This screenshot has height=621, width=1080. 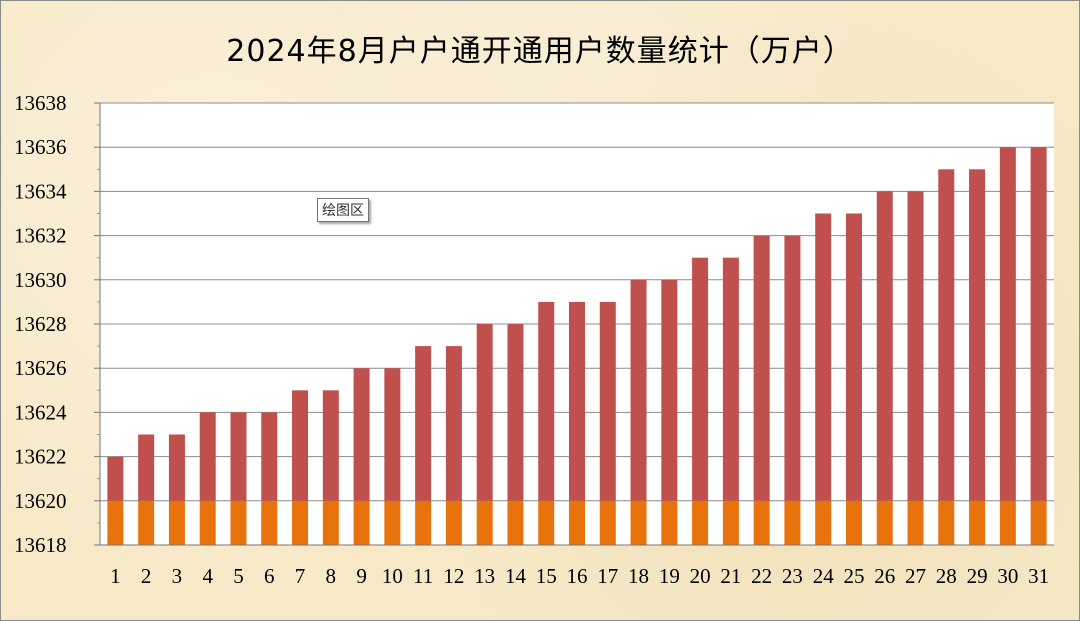 I want to click on x-tick-label: 25, so click(x=853, y=576).